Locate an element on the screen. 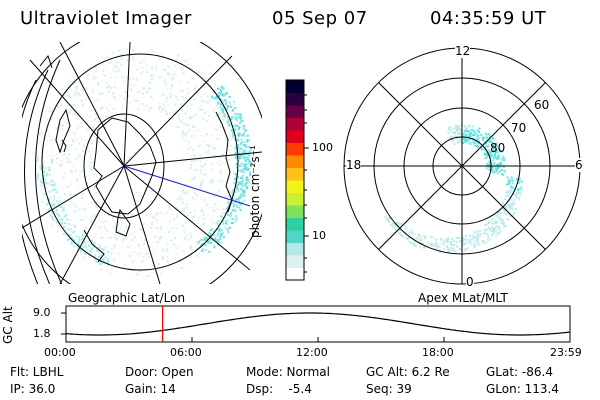 The image size is (600, 400). info-dsp: Dsp: -5.4 is located at coordinates (279, 389).